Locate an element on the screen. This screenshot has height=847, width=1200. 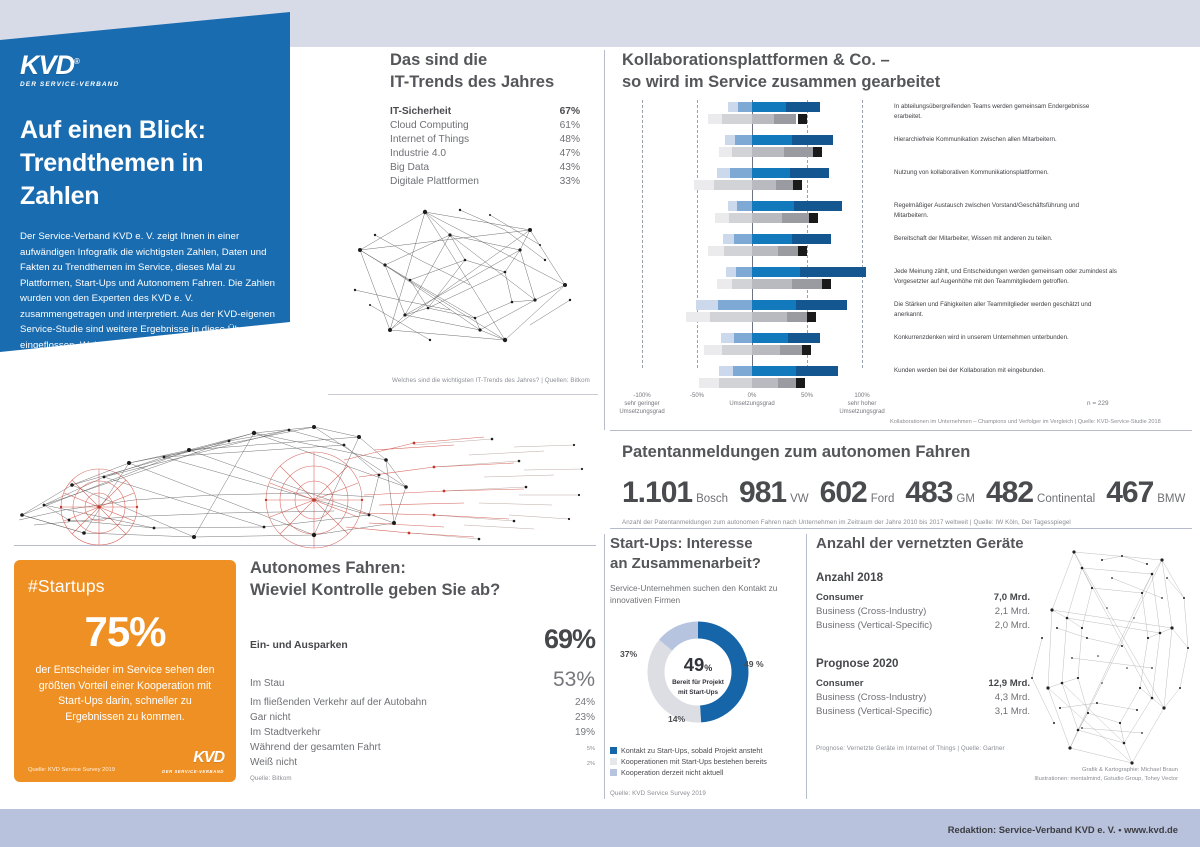
autonomous-title-line2: Wieviel Kontrolle geben Sie ab? is located at coordinates (375, 589).